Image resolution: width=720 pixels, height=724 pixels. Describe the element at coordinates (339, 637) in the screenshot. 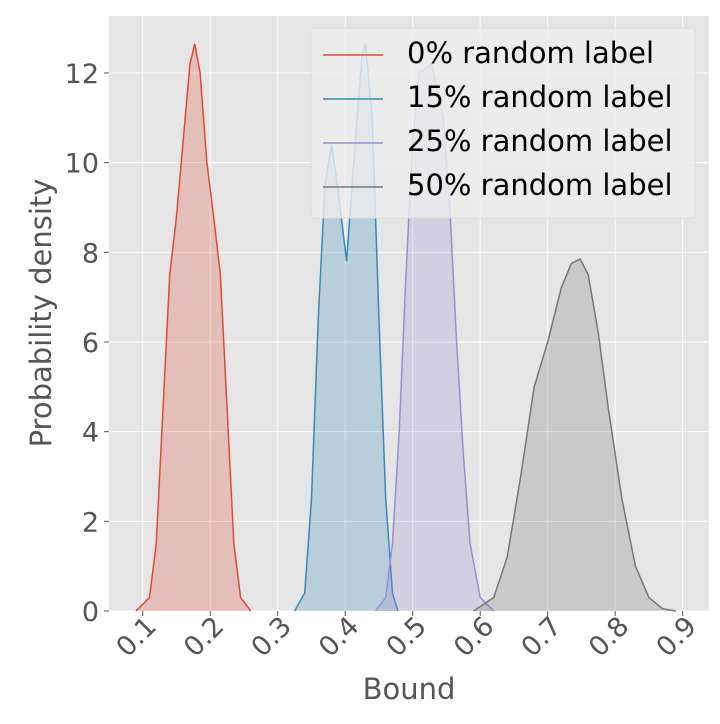

I see `x-tick-label: 0.4` at that location.